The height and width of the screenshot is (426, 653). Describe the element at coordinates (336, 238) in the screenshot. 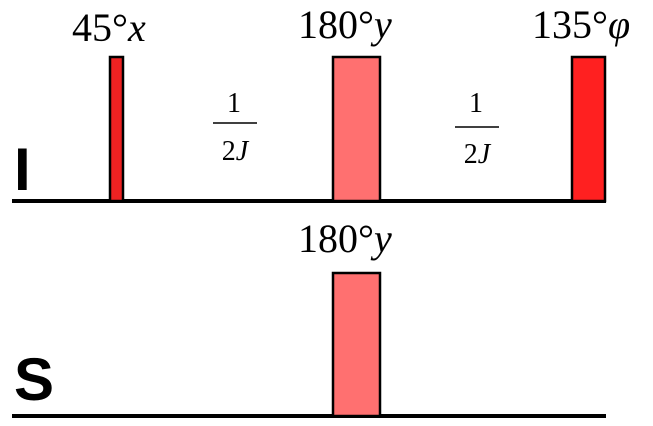

I see `pulse-s-180y-angle: 180°` at that location.